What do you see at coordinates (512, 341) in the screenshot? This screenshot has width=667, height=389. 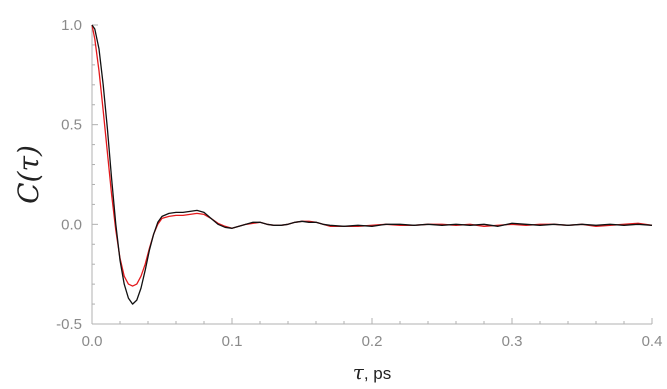 I see `x-tick-label: 0.3` at bounding box center [512, 341].